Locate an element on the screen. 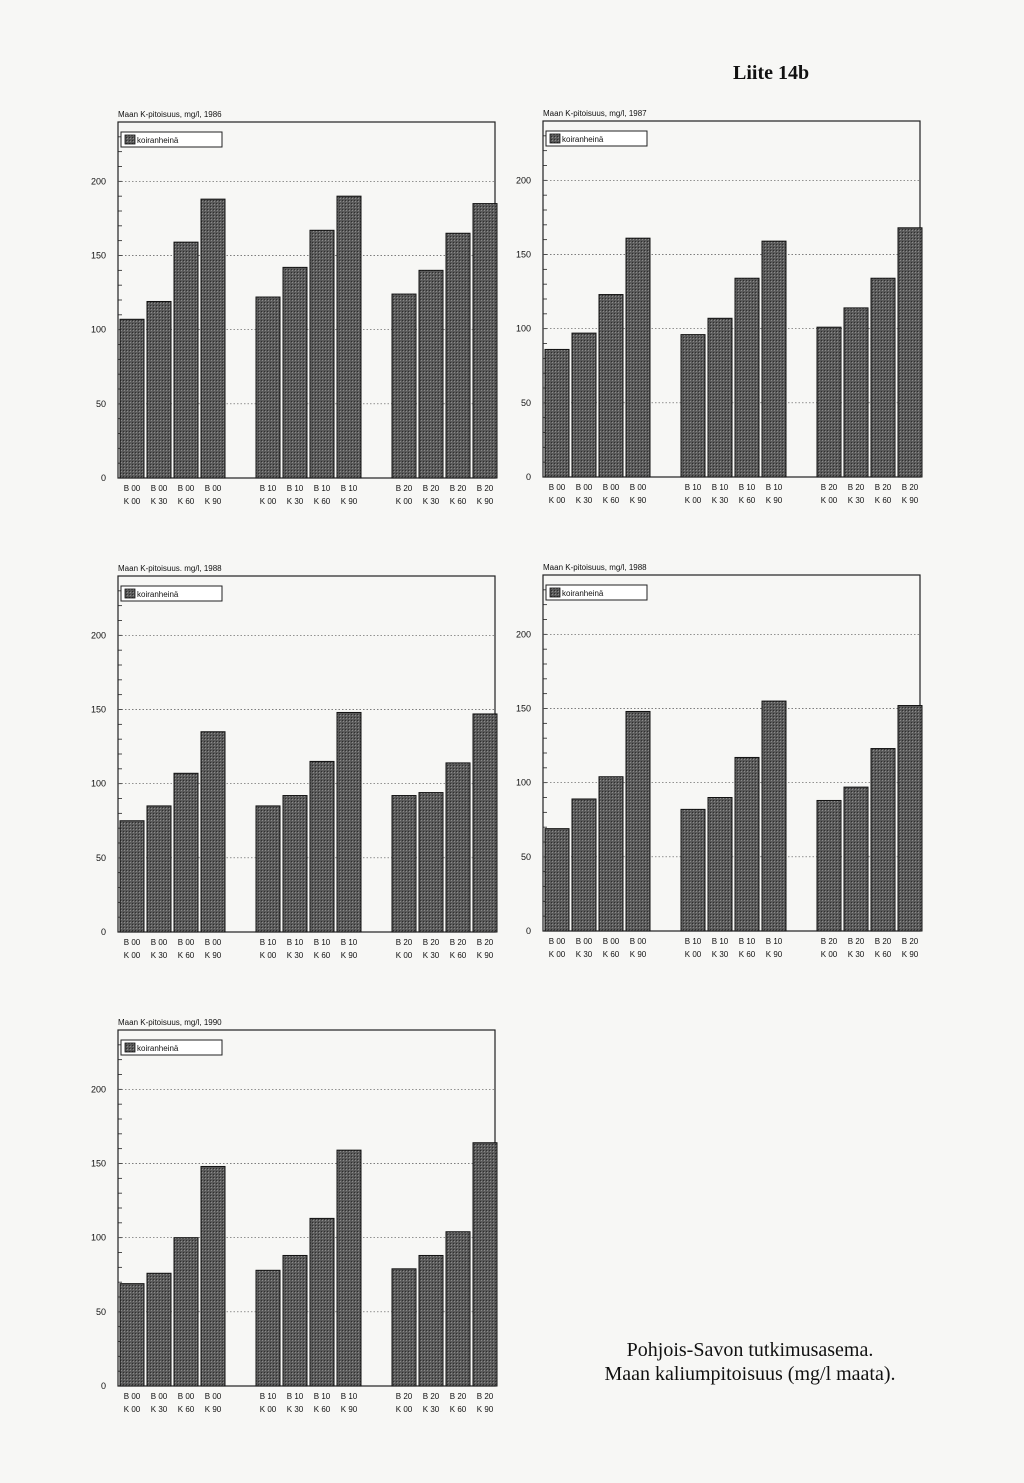 This screenshot has width=1024, height=1483. chart-title: Maan K-pitoisuus, mg/l, 1987 is located at coordinates (595, 113).